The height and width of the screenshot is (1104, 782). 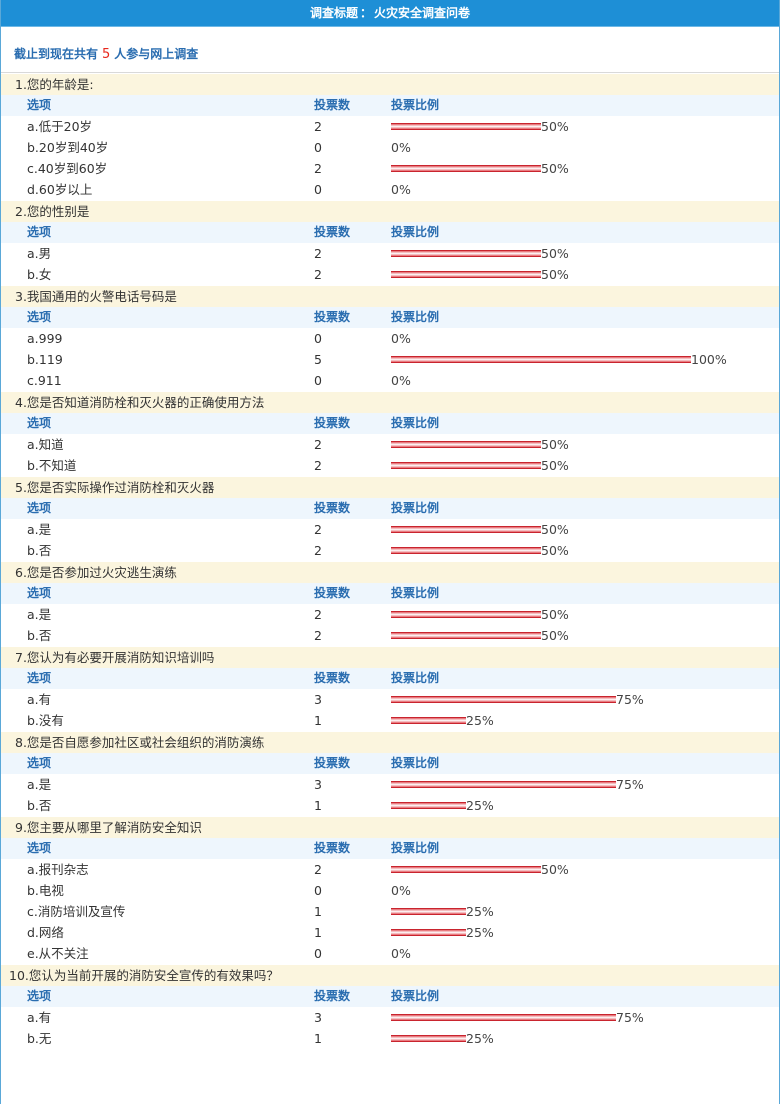 I want to click on question-title: 5.您是否实际操作过消防栓和灭火器, so click(x=390, y=487).